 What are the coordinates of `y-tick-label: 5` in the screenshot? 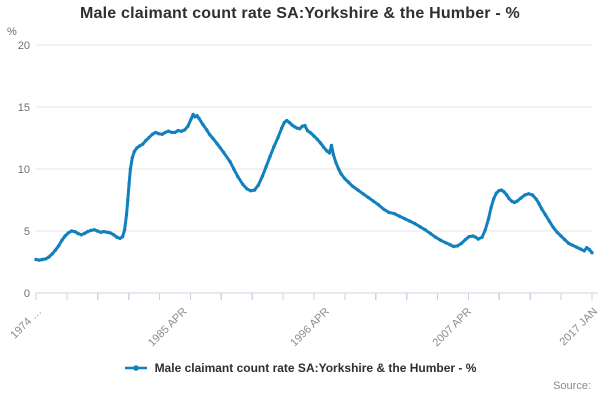 It's located at (27, 232).